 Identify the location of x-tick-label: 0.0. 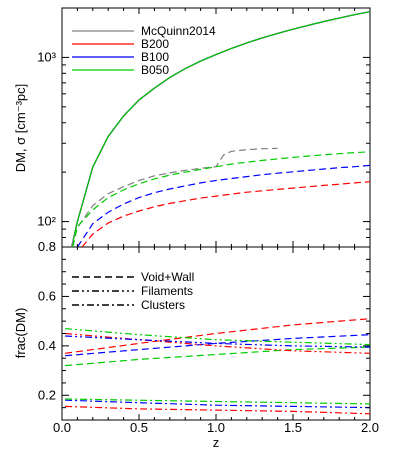
(62, 427).